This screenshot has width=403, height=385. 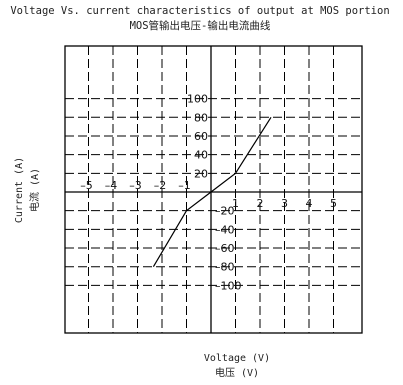 What do you see at coordinates (237, 358) in the screenshot?
I see `x-axis-label: Voltage (V)` at bounding box center [237, 358].